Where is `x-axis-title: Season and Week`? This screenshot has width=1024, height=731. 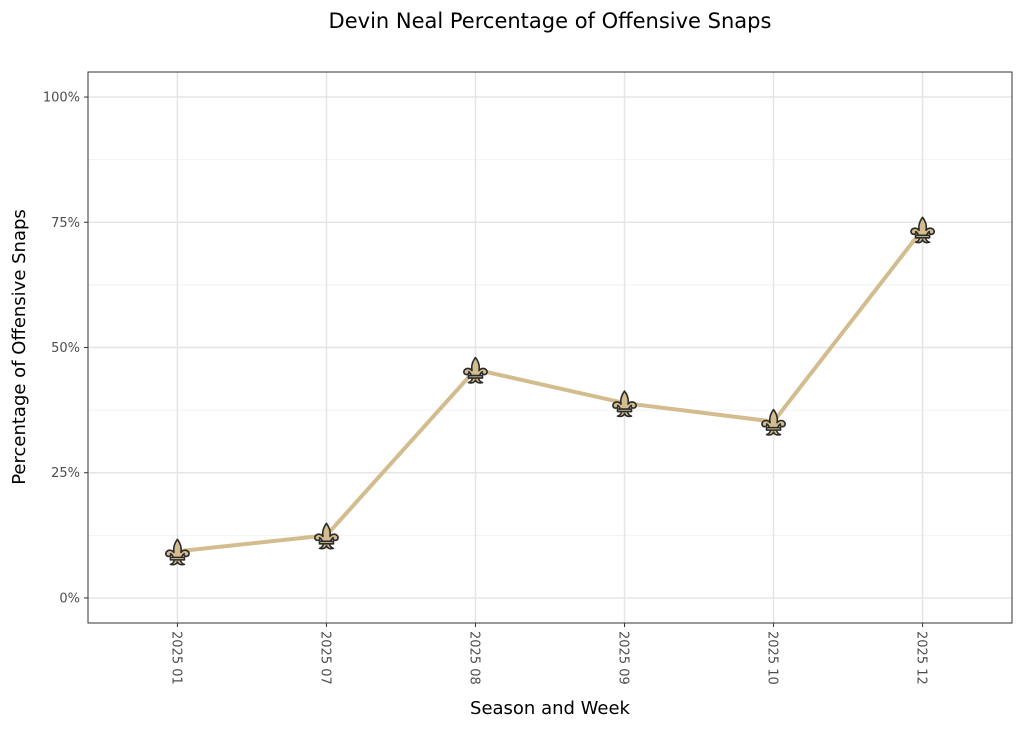 x-axis-title: Season and Week is located at coordinates (550, 708).